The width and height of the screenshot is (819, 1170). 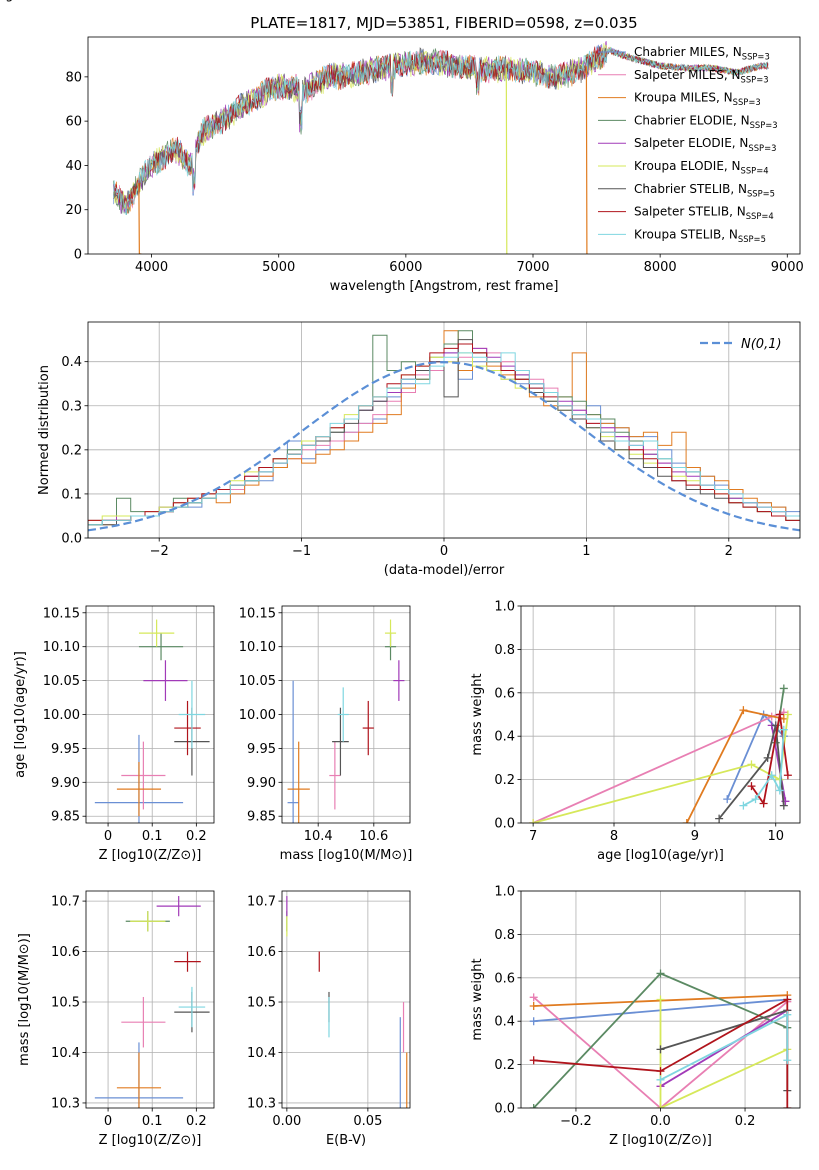 I want to click on legend-label: Kroupa STELIB, NSSP=5, so click(x=700, y=235).